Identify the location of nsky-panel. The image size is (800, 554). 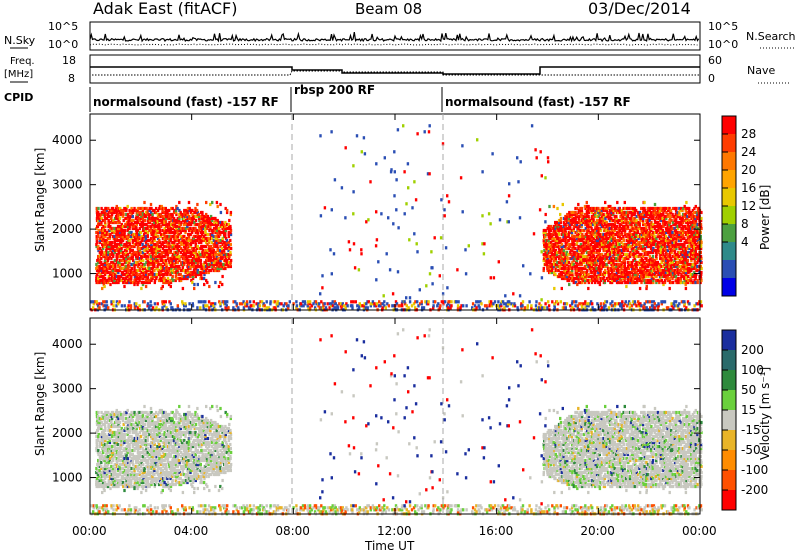
(395, 36).